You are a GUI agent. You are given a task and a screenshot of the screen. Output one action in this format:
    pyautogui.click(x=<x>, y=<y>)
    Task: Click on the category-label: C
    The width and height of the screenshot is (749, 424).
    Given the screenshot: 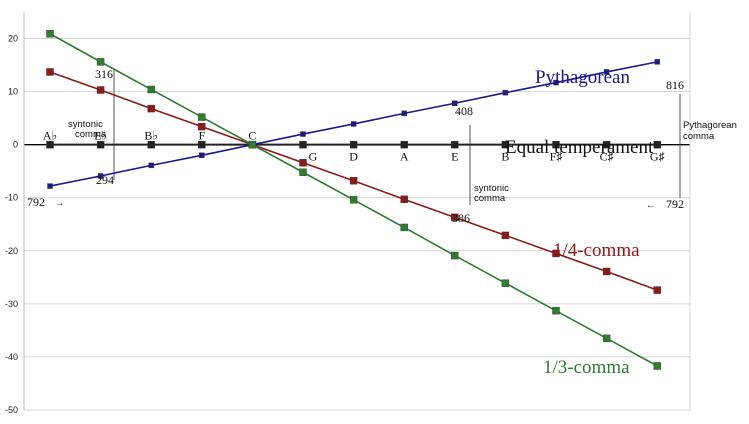 What is the action you would take?
    pyautogui.click(x=252, y=136)
    